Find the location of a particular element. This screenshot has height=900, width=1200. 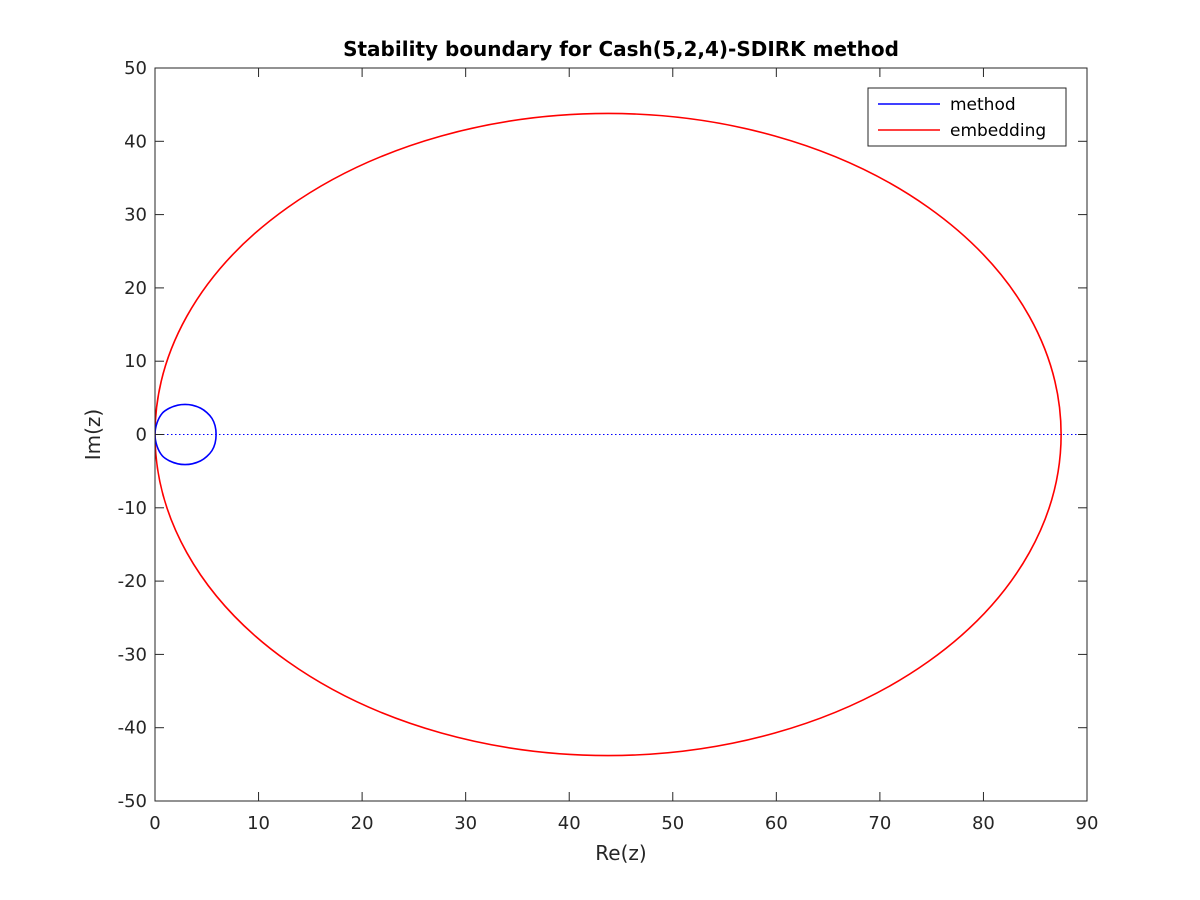

y-tick-label: -10 is located at coordinates (132, 508).